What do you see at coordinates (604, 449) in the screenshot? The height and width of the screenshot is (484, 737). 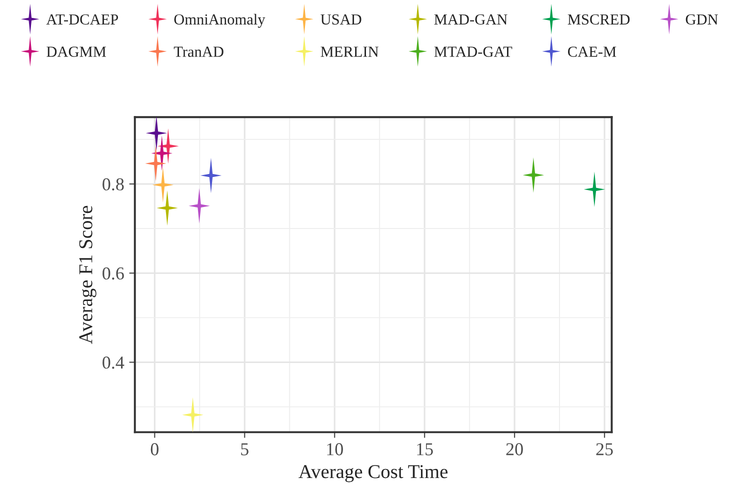 I see `x-tick-label: 25` at bounding box center [604, 449].